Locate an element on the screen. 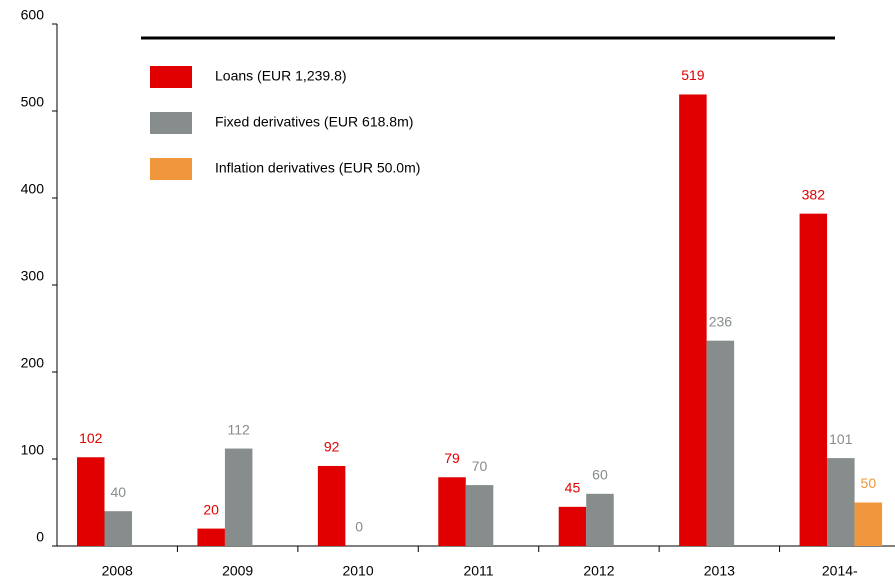 Image resolution: width=895 pixels, height=581 pixels. value-label: 236 is located at coordinates (721, 321).